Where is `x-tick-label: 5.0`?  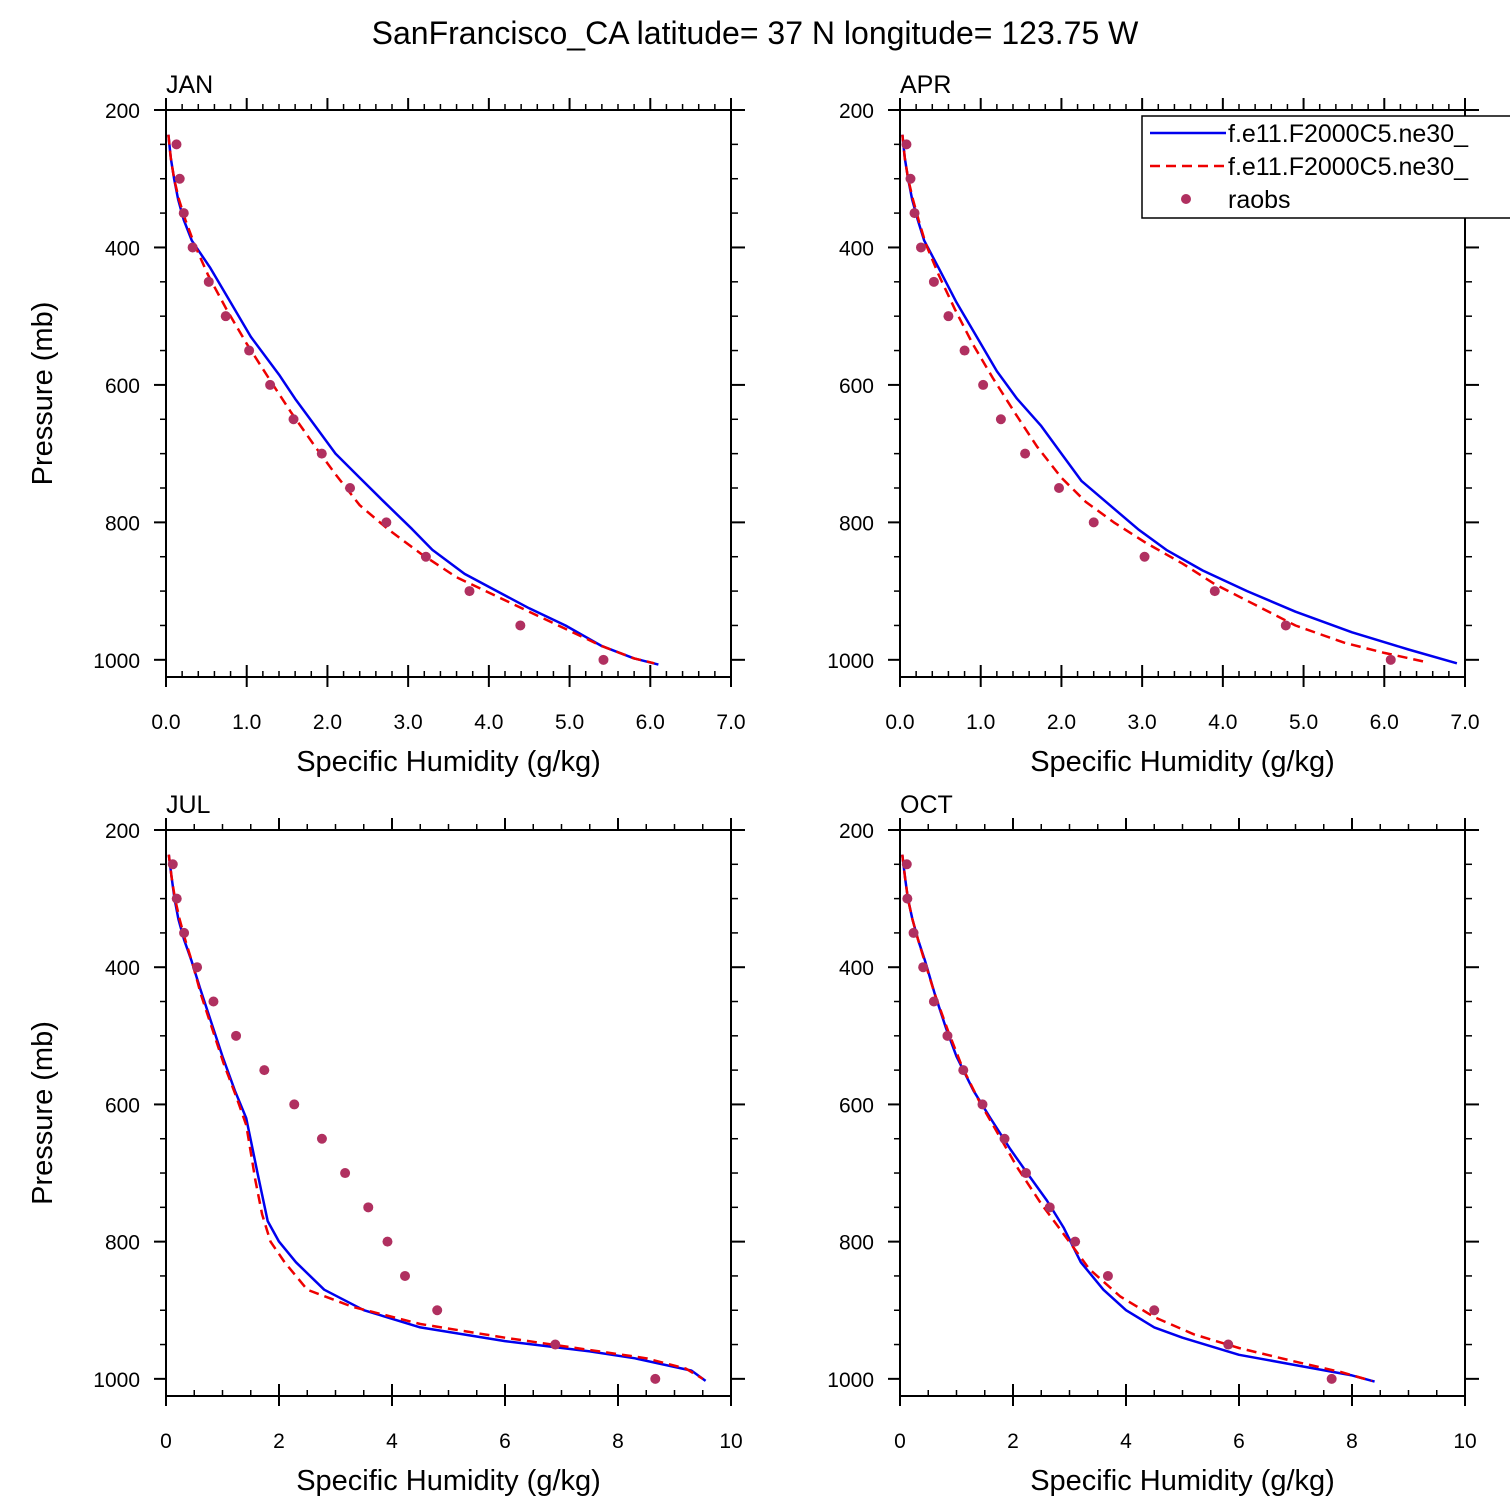 x-tick-label: 5.0 is located at coordinates (569, 722).